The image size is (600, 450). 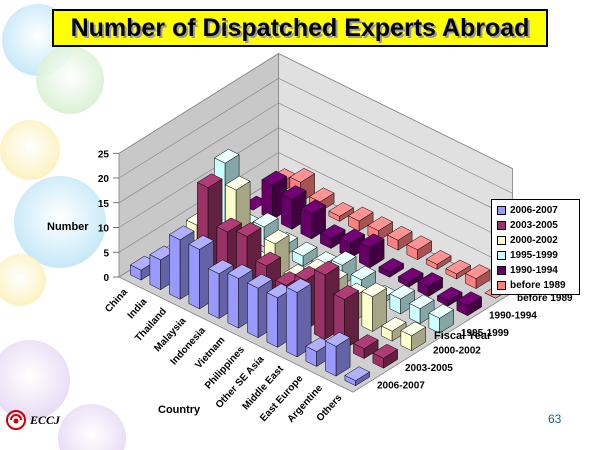 I want to click on bar-before 1989-Philippines, so click(x=399, y=238).